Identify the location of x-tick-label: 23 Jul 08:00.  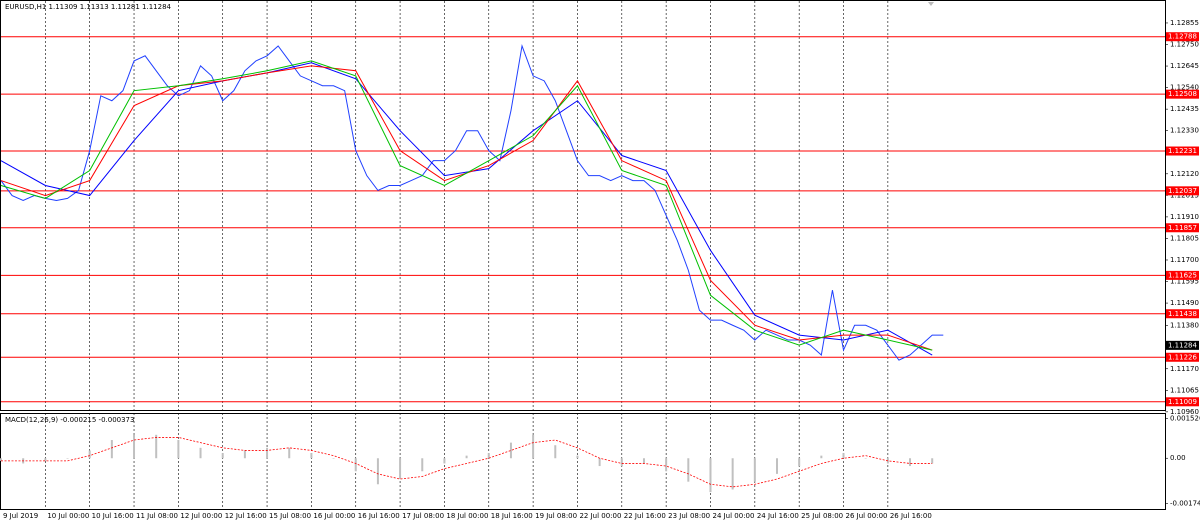
(689, 516).